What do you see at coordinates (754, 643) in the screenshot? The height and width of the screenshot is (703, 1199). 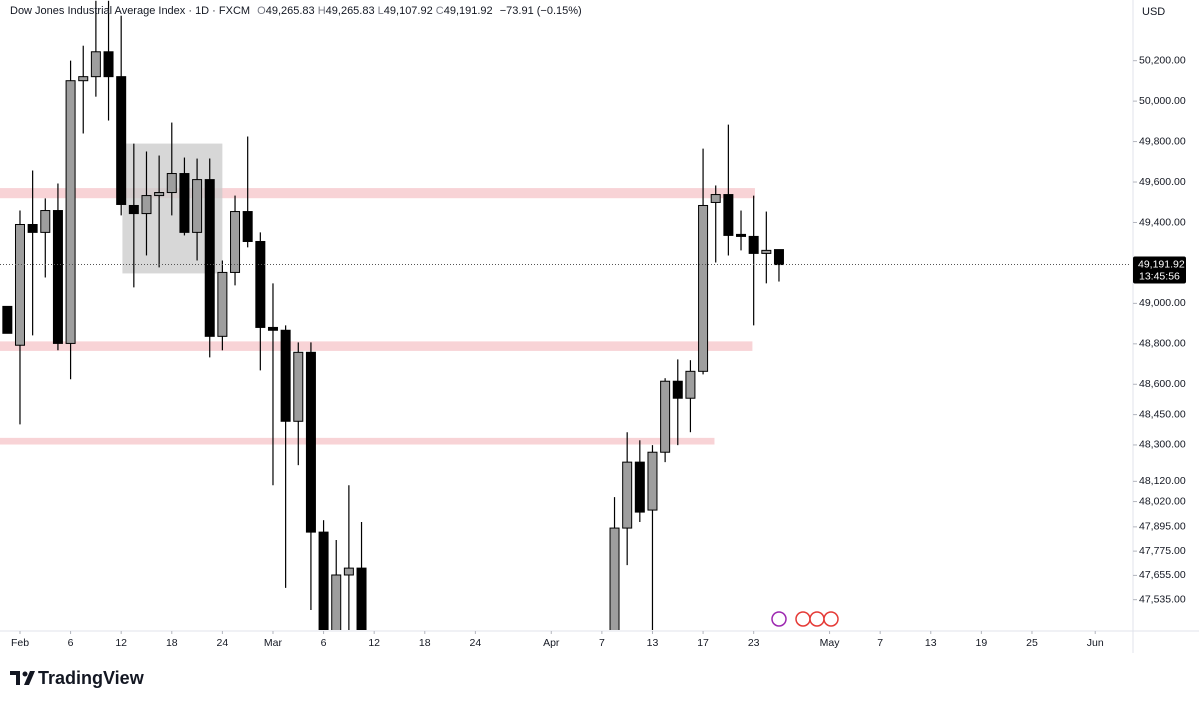 I see `x-tick-label: 23` at bounding box center [754, 643].